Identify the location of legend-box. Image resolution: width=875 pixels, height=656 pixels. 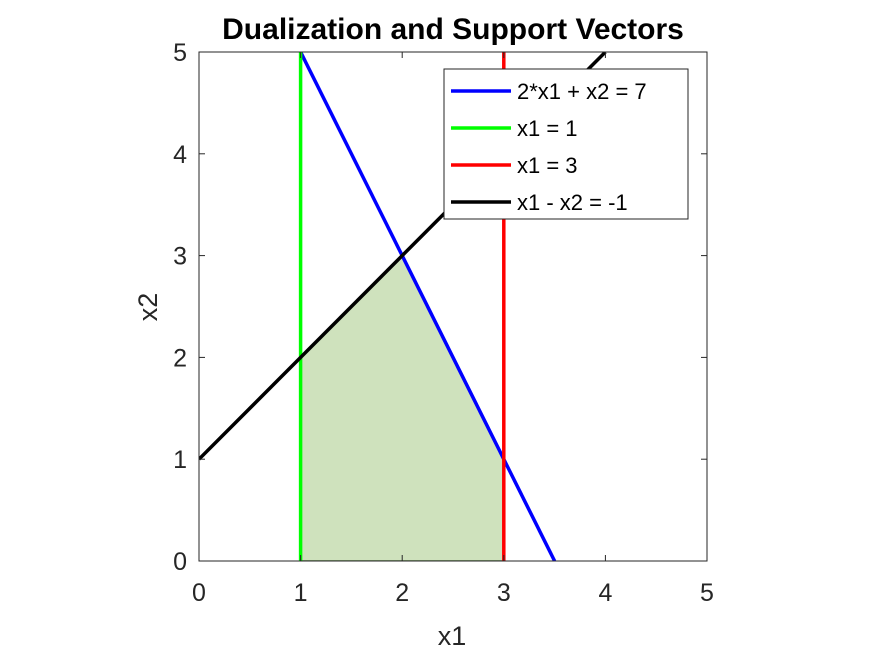
(566, 144).